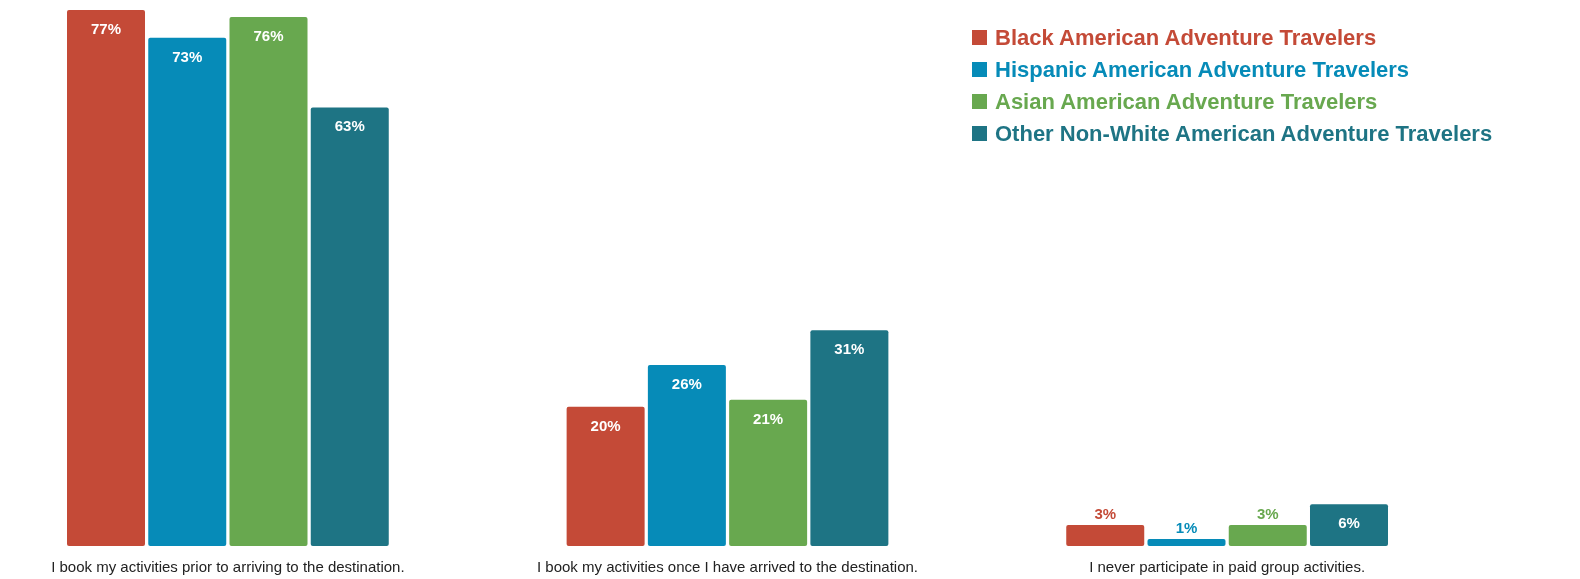  Describe the element at coordinates (1186, 528) in the screenshot. I see `data-label: 1%` at that location.